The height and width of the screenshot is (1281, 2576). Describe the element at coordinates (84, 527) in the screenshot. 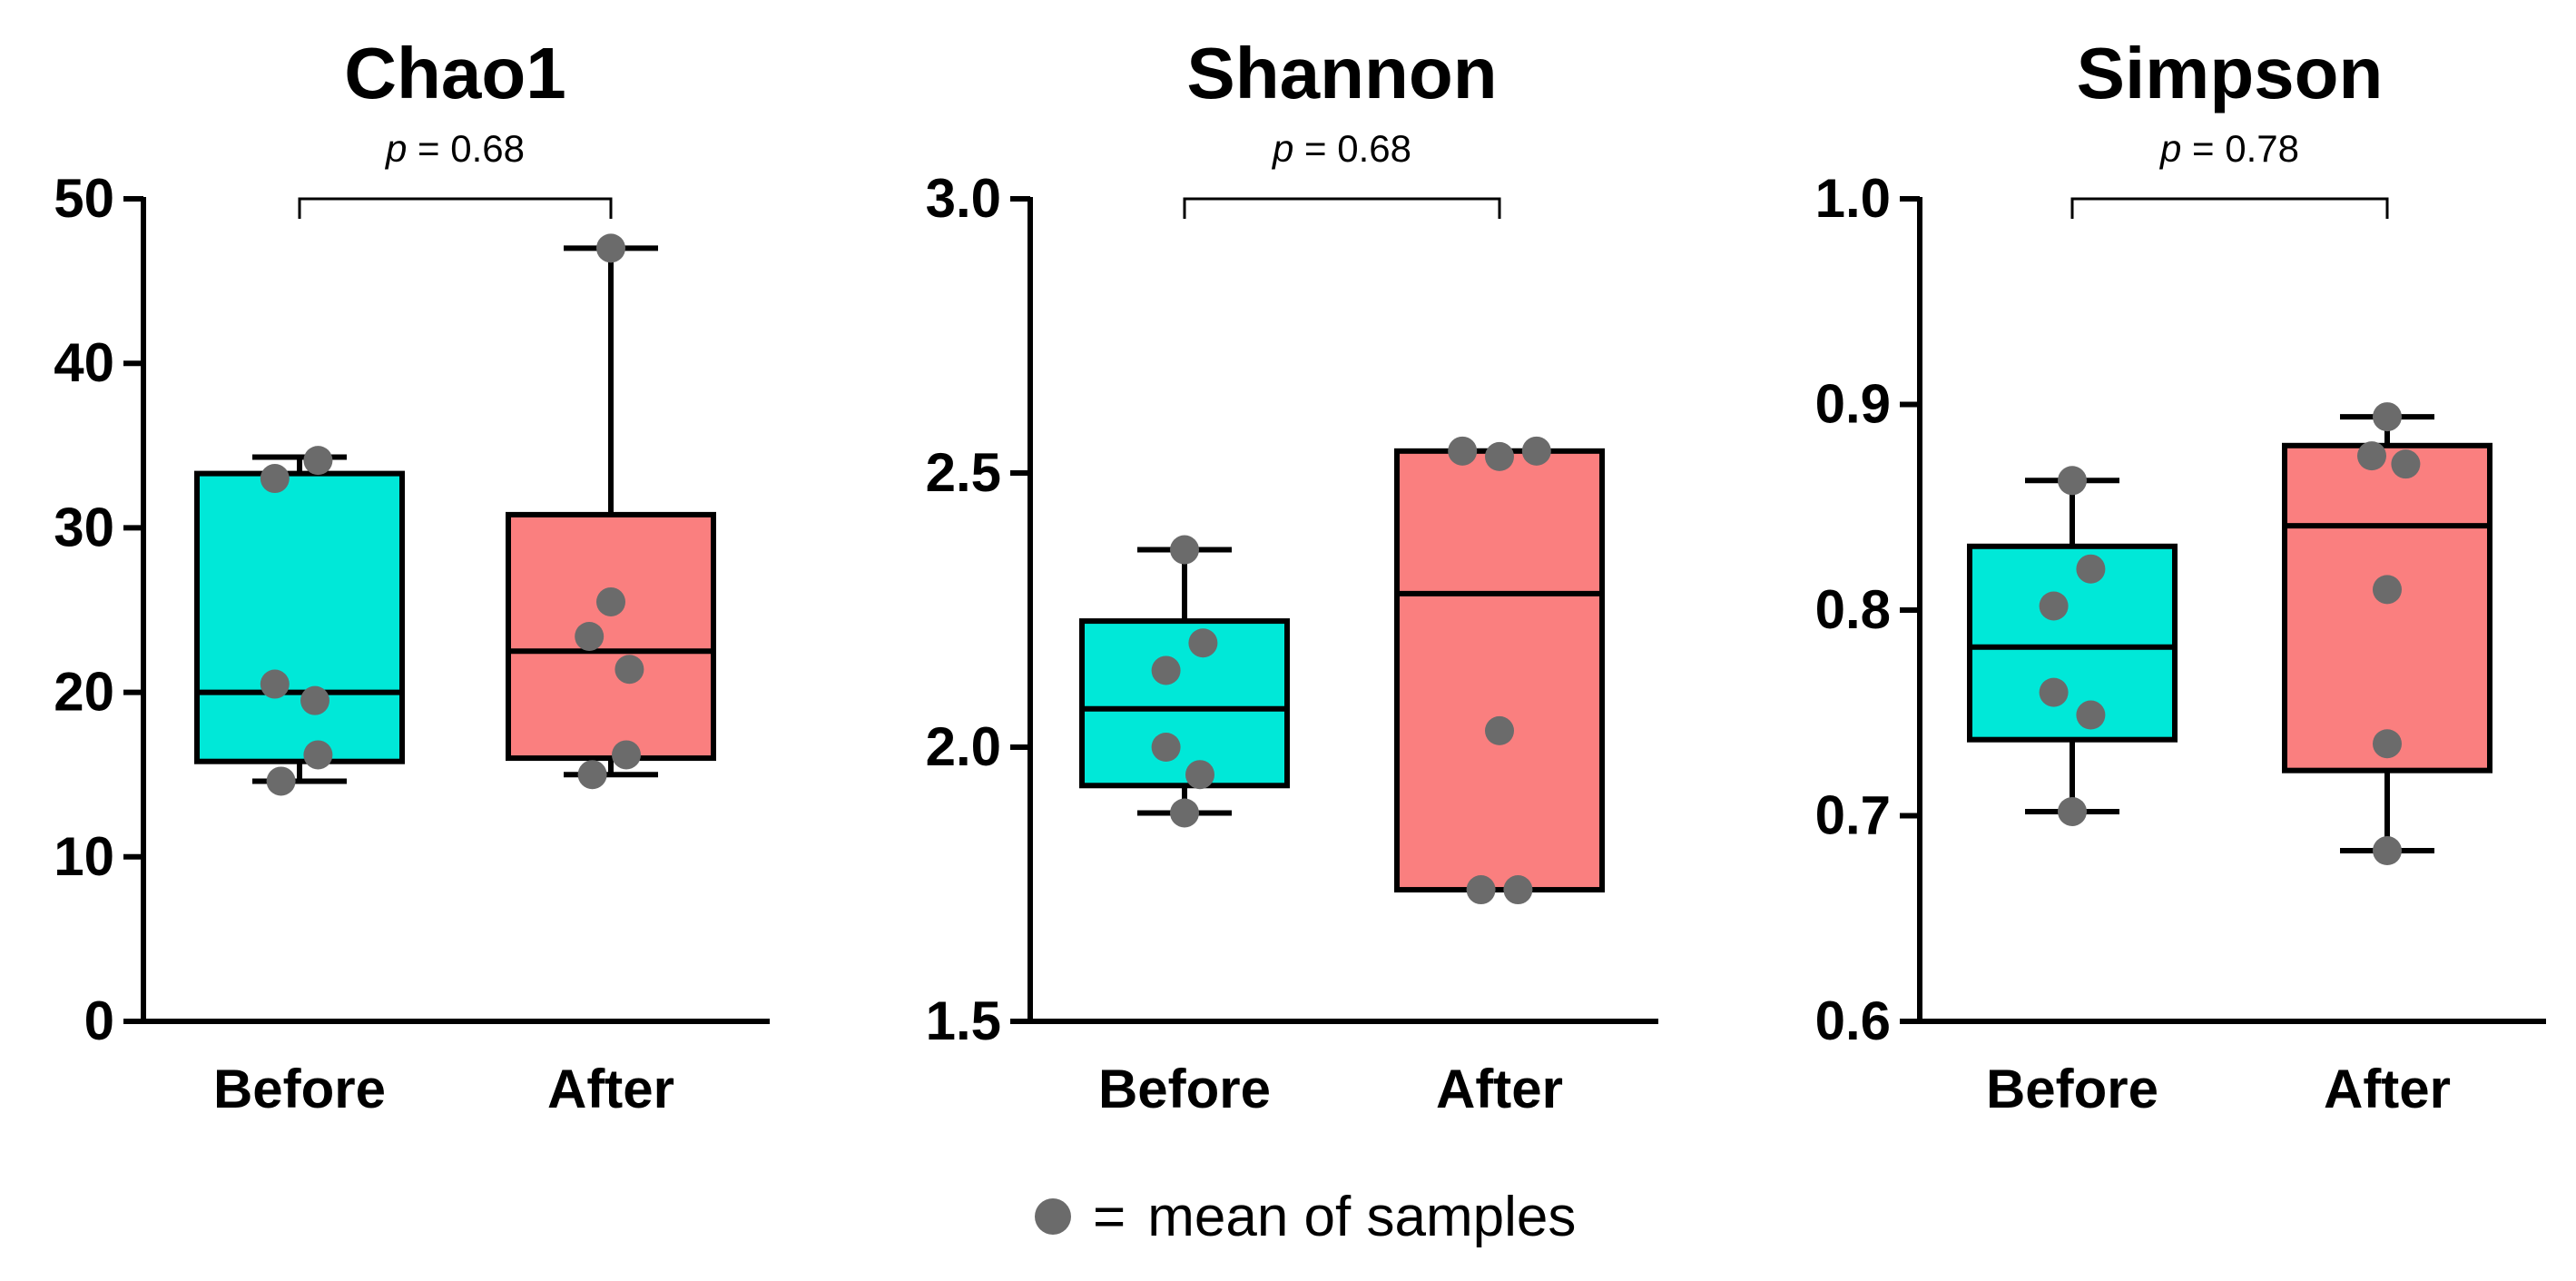

I see `y-tick-label: 30` at that location.